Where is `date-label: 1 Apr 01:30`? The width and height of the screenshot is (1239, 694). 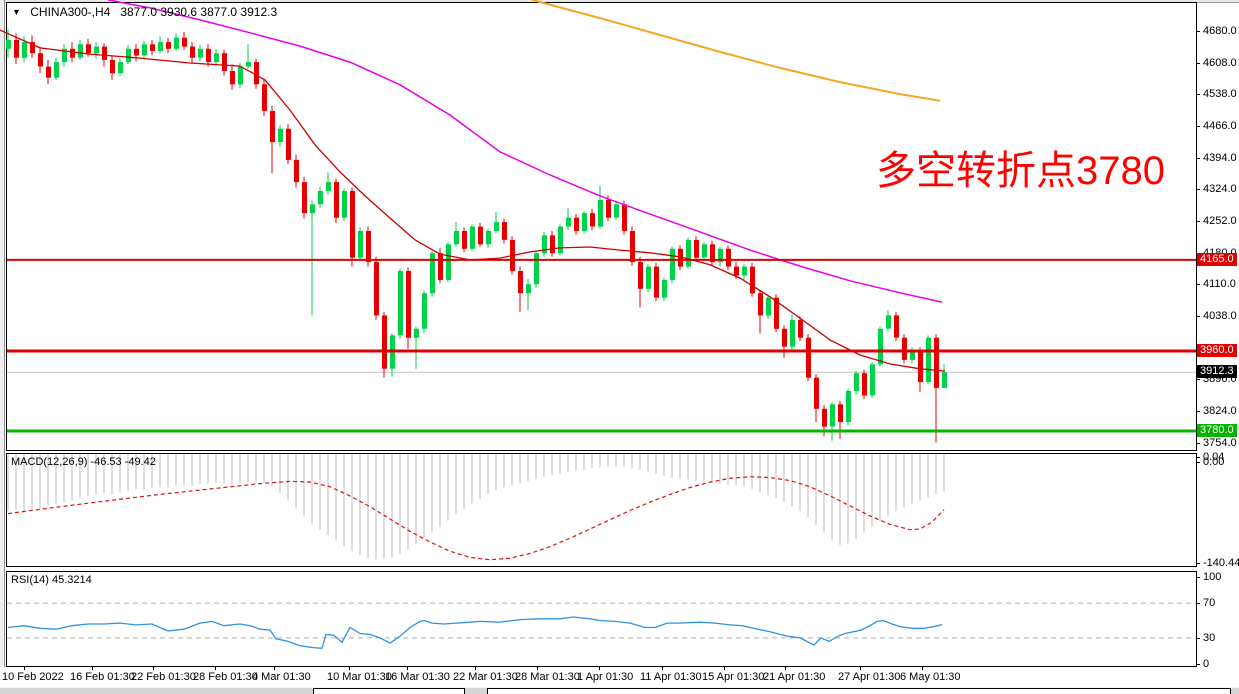
date-label: 1 Apr 01:30 is located at coordinates (605, 677).